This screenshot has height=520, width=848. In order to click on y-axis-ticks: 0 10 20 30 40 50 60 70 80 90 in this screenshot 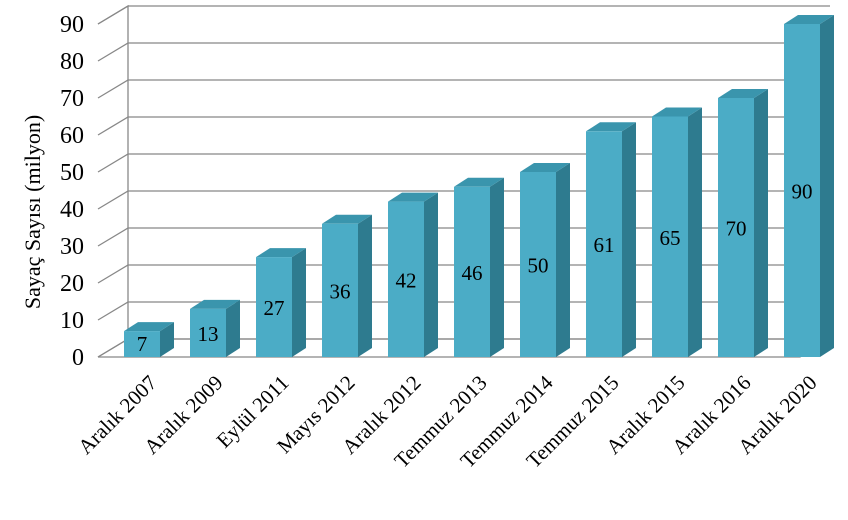, I will do `click(72, 191)`.